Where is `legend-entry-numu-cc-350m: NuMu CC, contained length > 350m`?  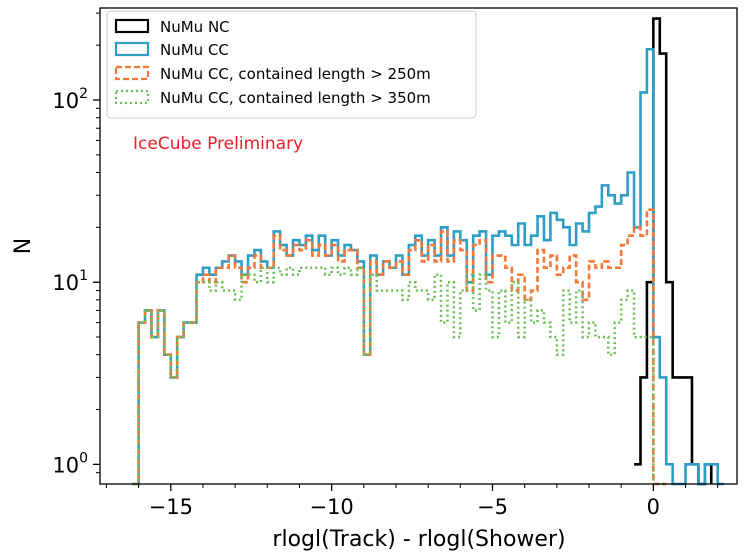
legend-entry-numu-cc-350m: NuMu CC, contained length > 350m is located at coordinates (272, 98).